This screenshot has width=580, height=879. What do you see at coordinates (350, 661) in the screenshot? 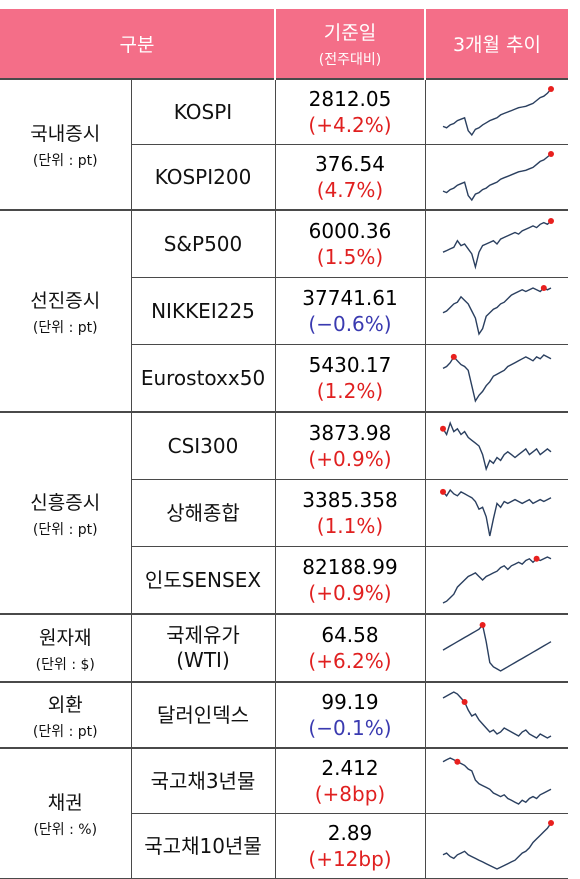
I see `index-change: (+6.2%)` at bounding box center [350, 661].